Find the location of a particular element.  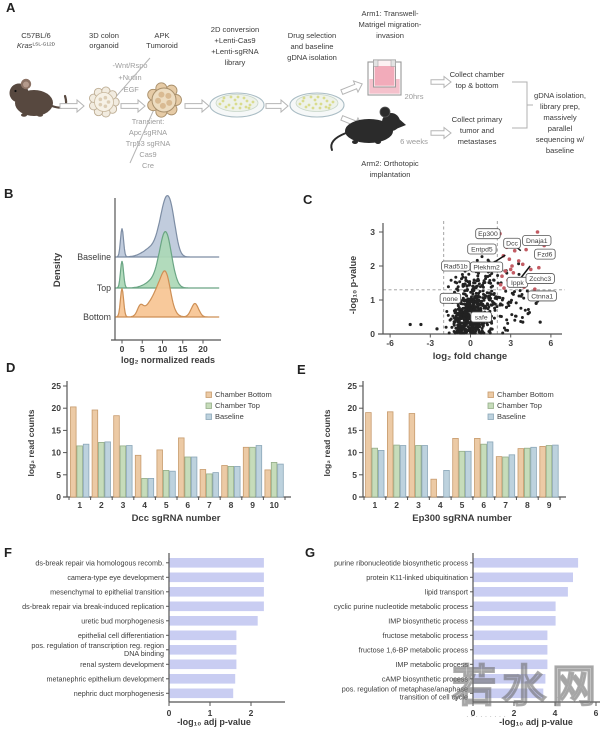

svg-text: Dcc is located at coordinates (512, 244).